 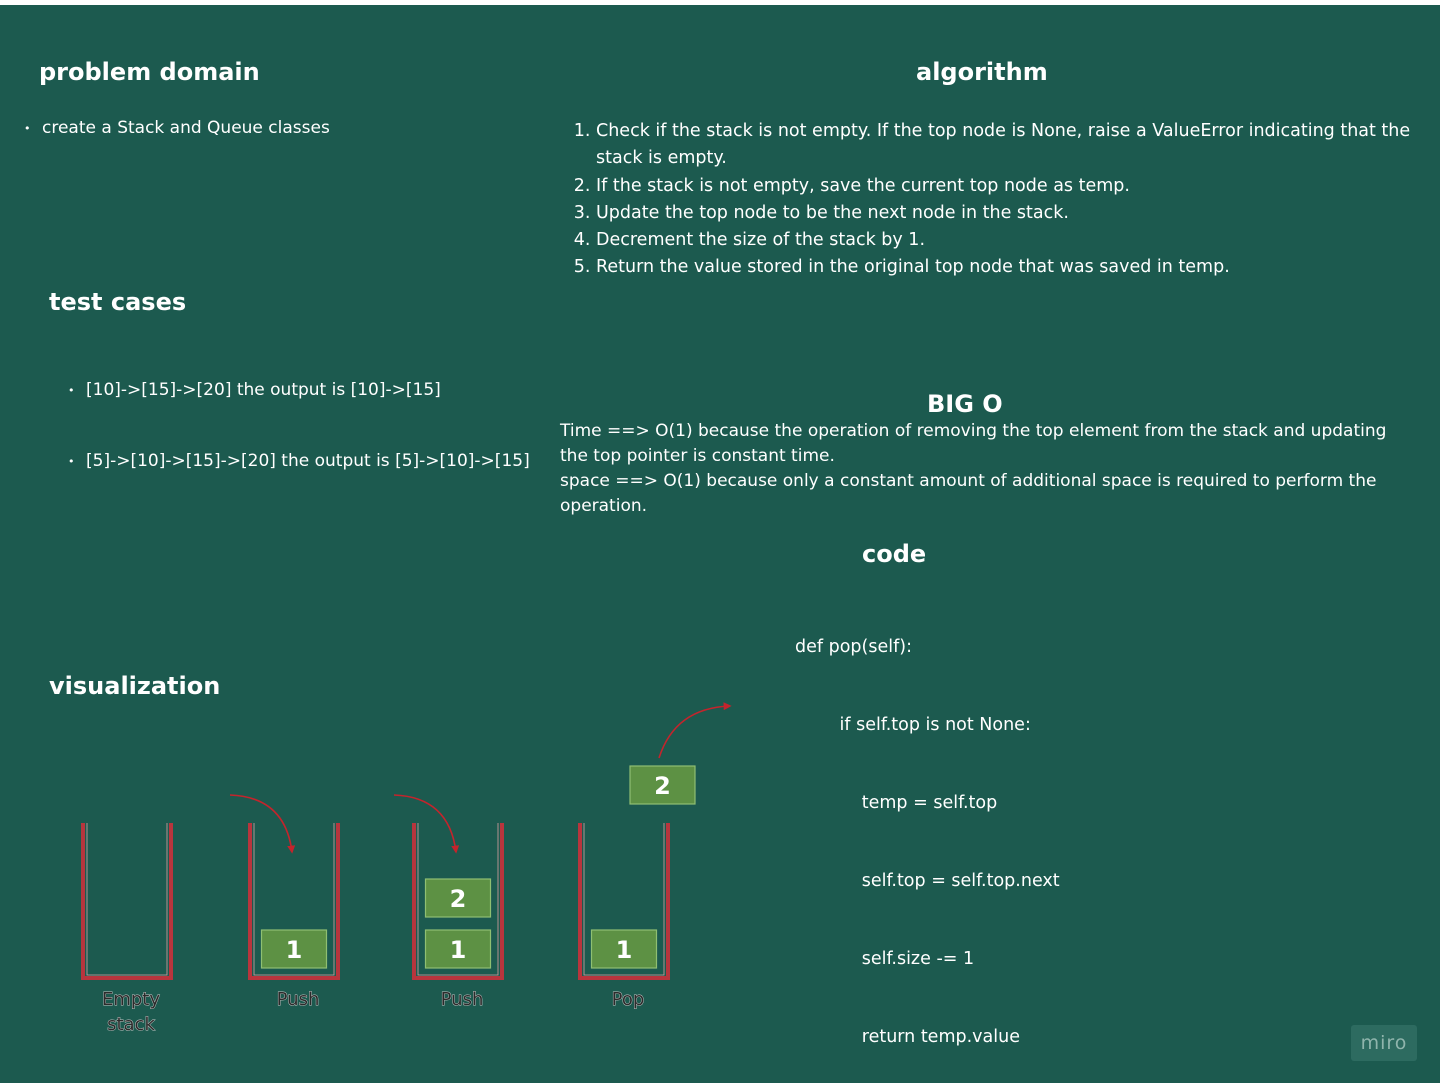 What do you see at coordinates (913, 725) in the screenshot?
I see `code-line: if self.top is not None:` at bounding box center [913, 725].